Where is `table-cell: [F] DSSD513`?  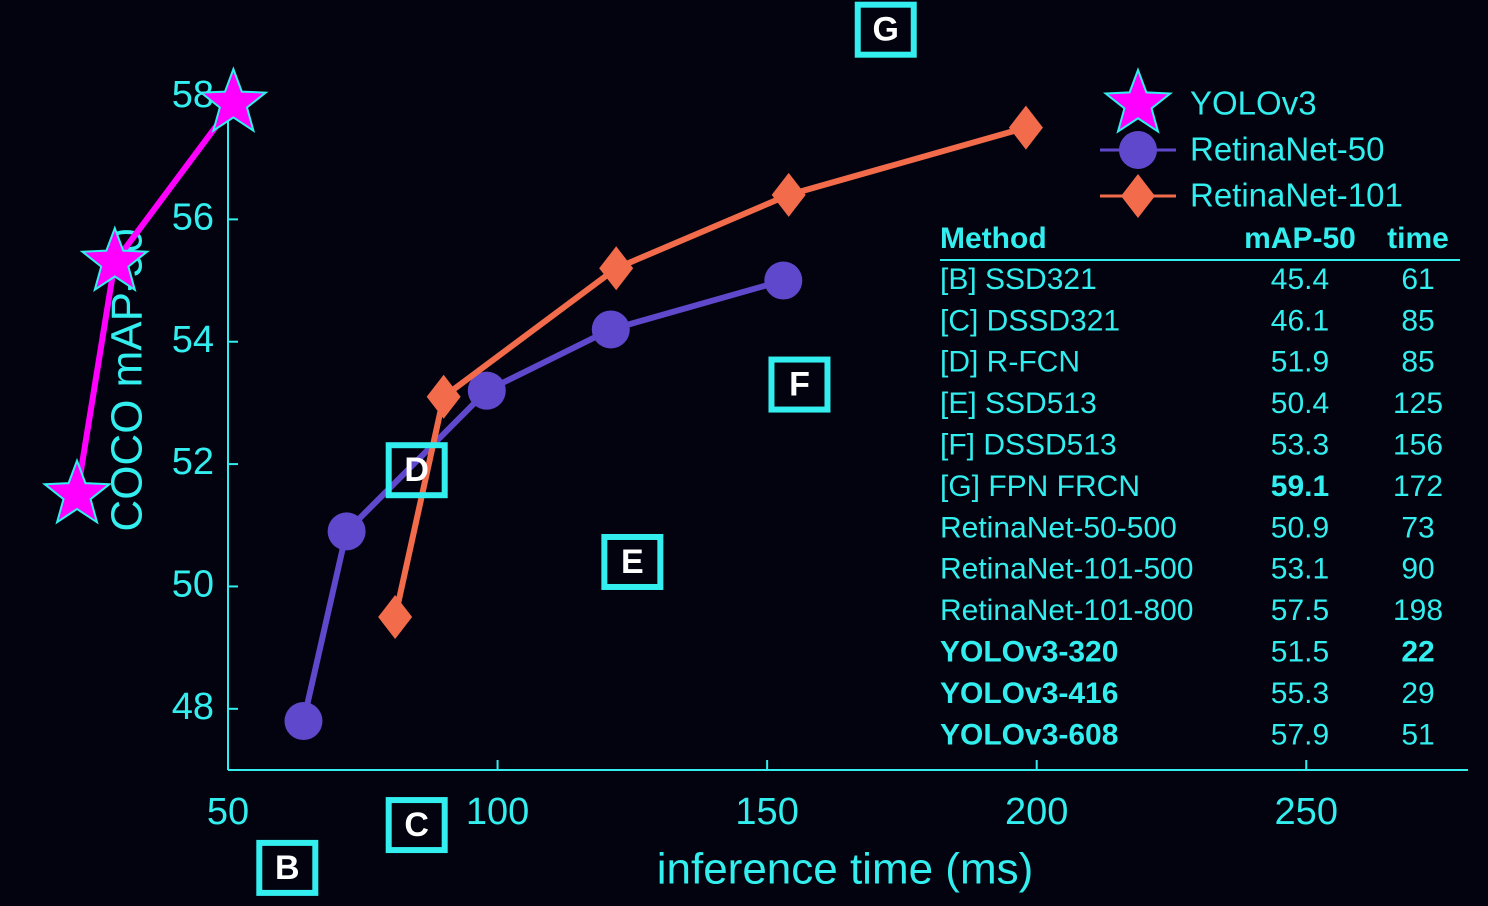 table-cell: [F] DSSD513 is located at coordinates (1028, 445).